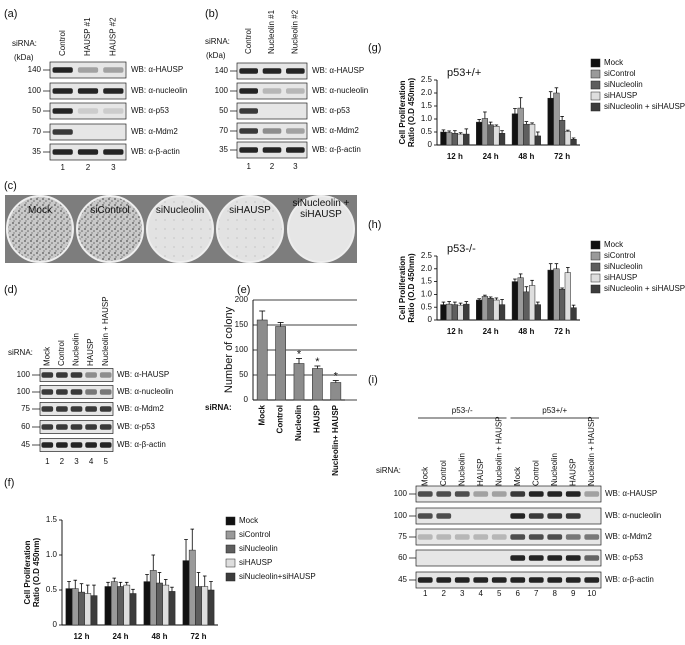 The height and width of the screenshot is (645, 685). I want to click on lane-label: Nucleolin, so click(554, 469).